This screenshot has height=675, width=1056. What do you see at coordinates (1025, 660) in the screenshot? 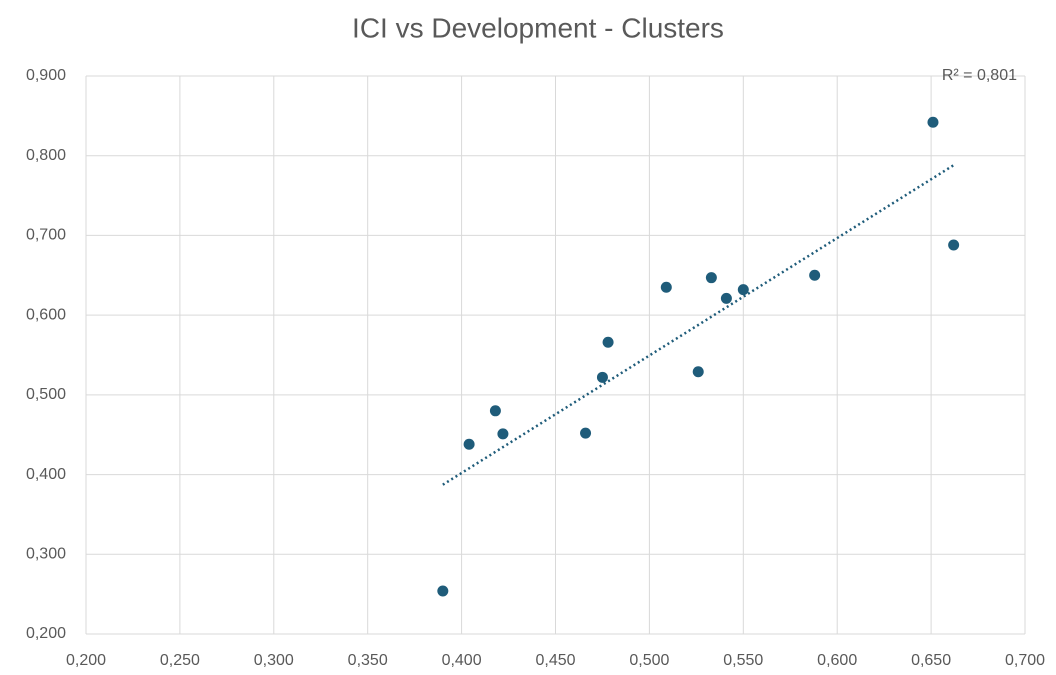
I see `x-tick-label: 0,700` at bounding box center [1025, 660].